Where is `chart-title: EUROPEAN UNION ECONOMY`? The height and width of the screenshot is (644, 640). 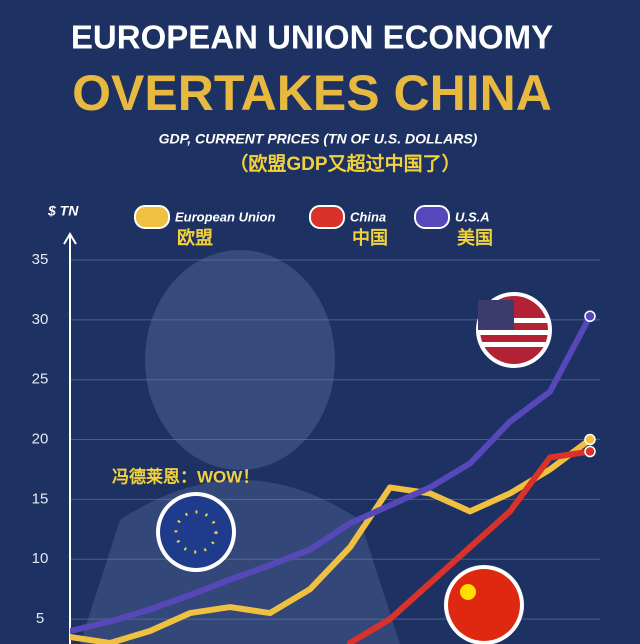 chart-title: EUROPEAN UNION ECONOMY is located at coordinates (312, 37).